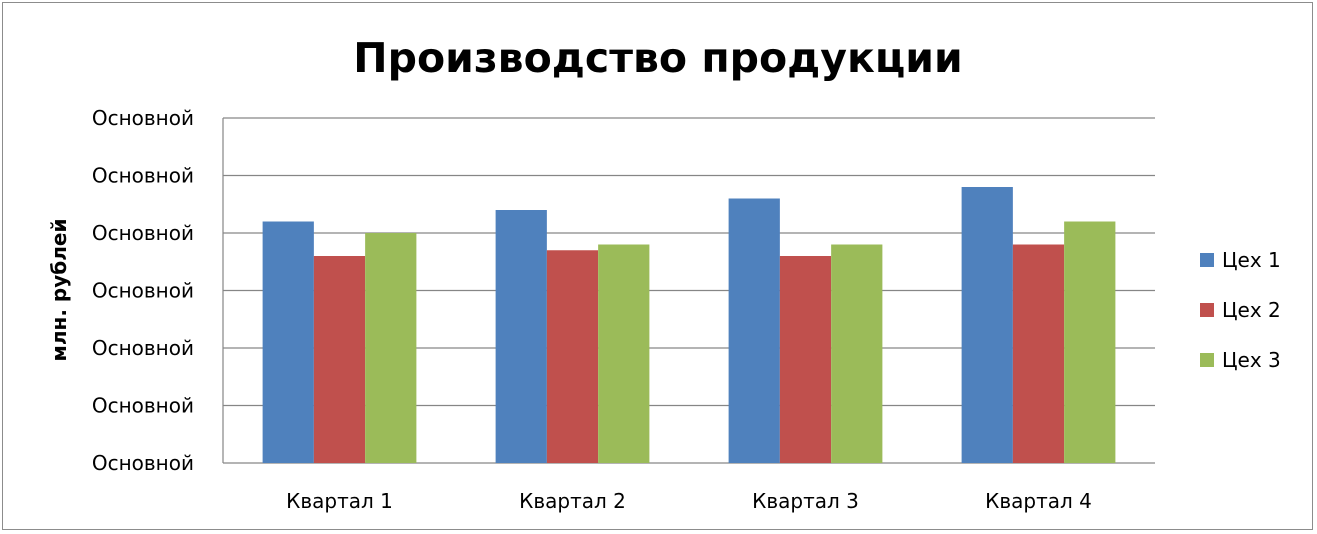 Image resolution: width=1317 pixels, height=534 pixels. I want to click on x-axis-ticks: Квартал 1 Квартал 2 Квартал 3 Квартал 4, so click(689, 501).